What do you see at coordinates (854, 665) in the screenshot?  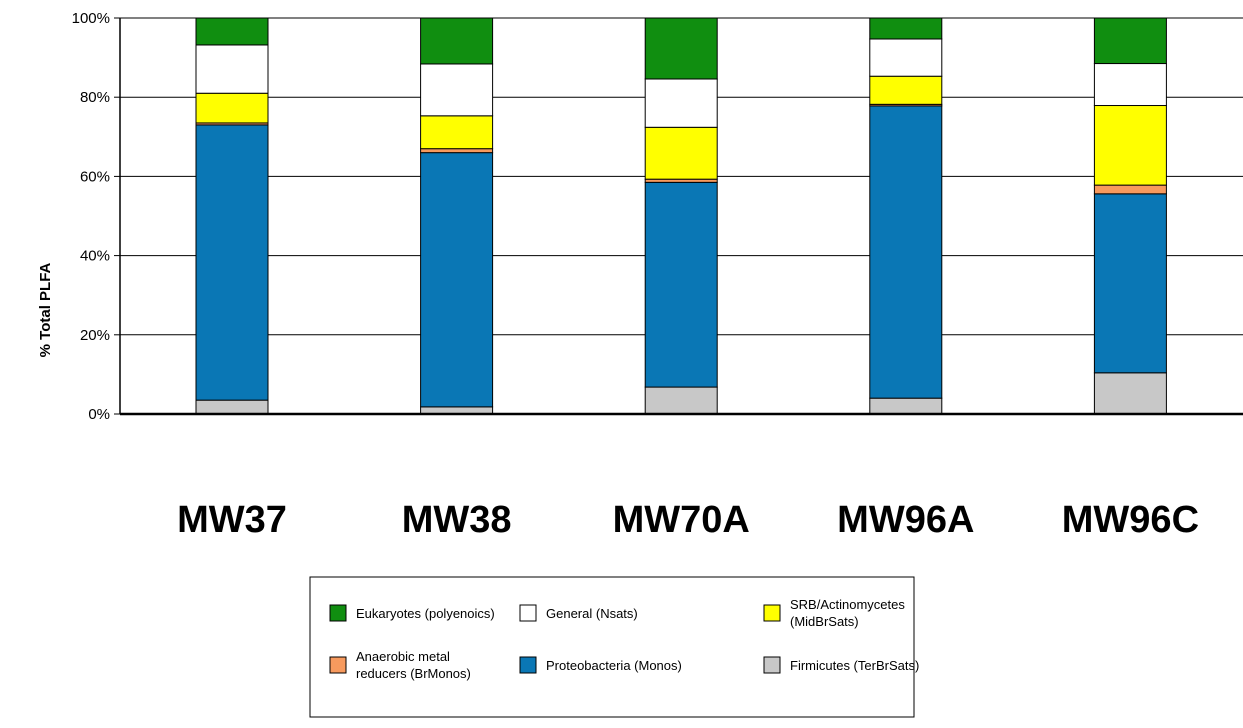 I see `legend-label: Firmicutes (TerBrSats)` at bounding box center [854, 665].